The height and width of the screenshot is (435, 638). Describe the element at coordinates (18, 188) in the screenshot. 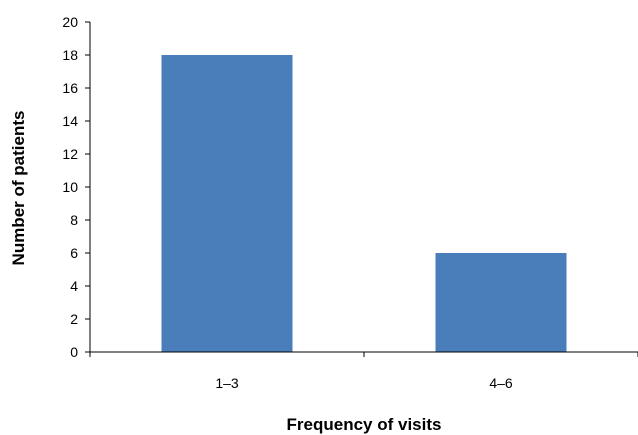

I see `y-axis-title: Number of patients` at that location.